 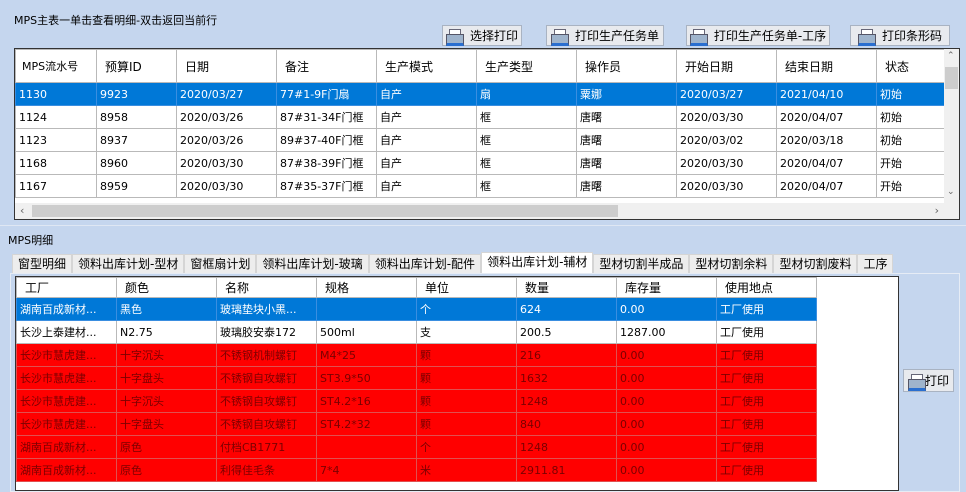 I want to click on table-cell: 工厂使用, so click(x=766, y=309).